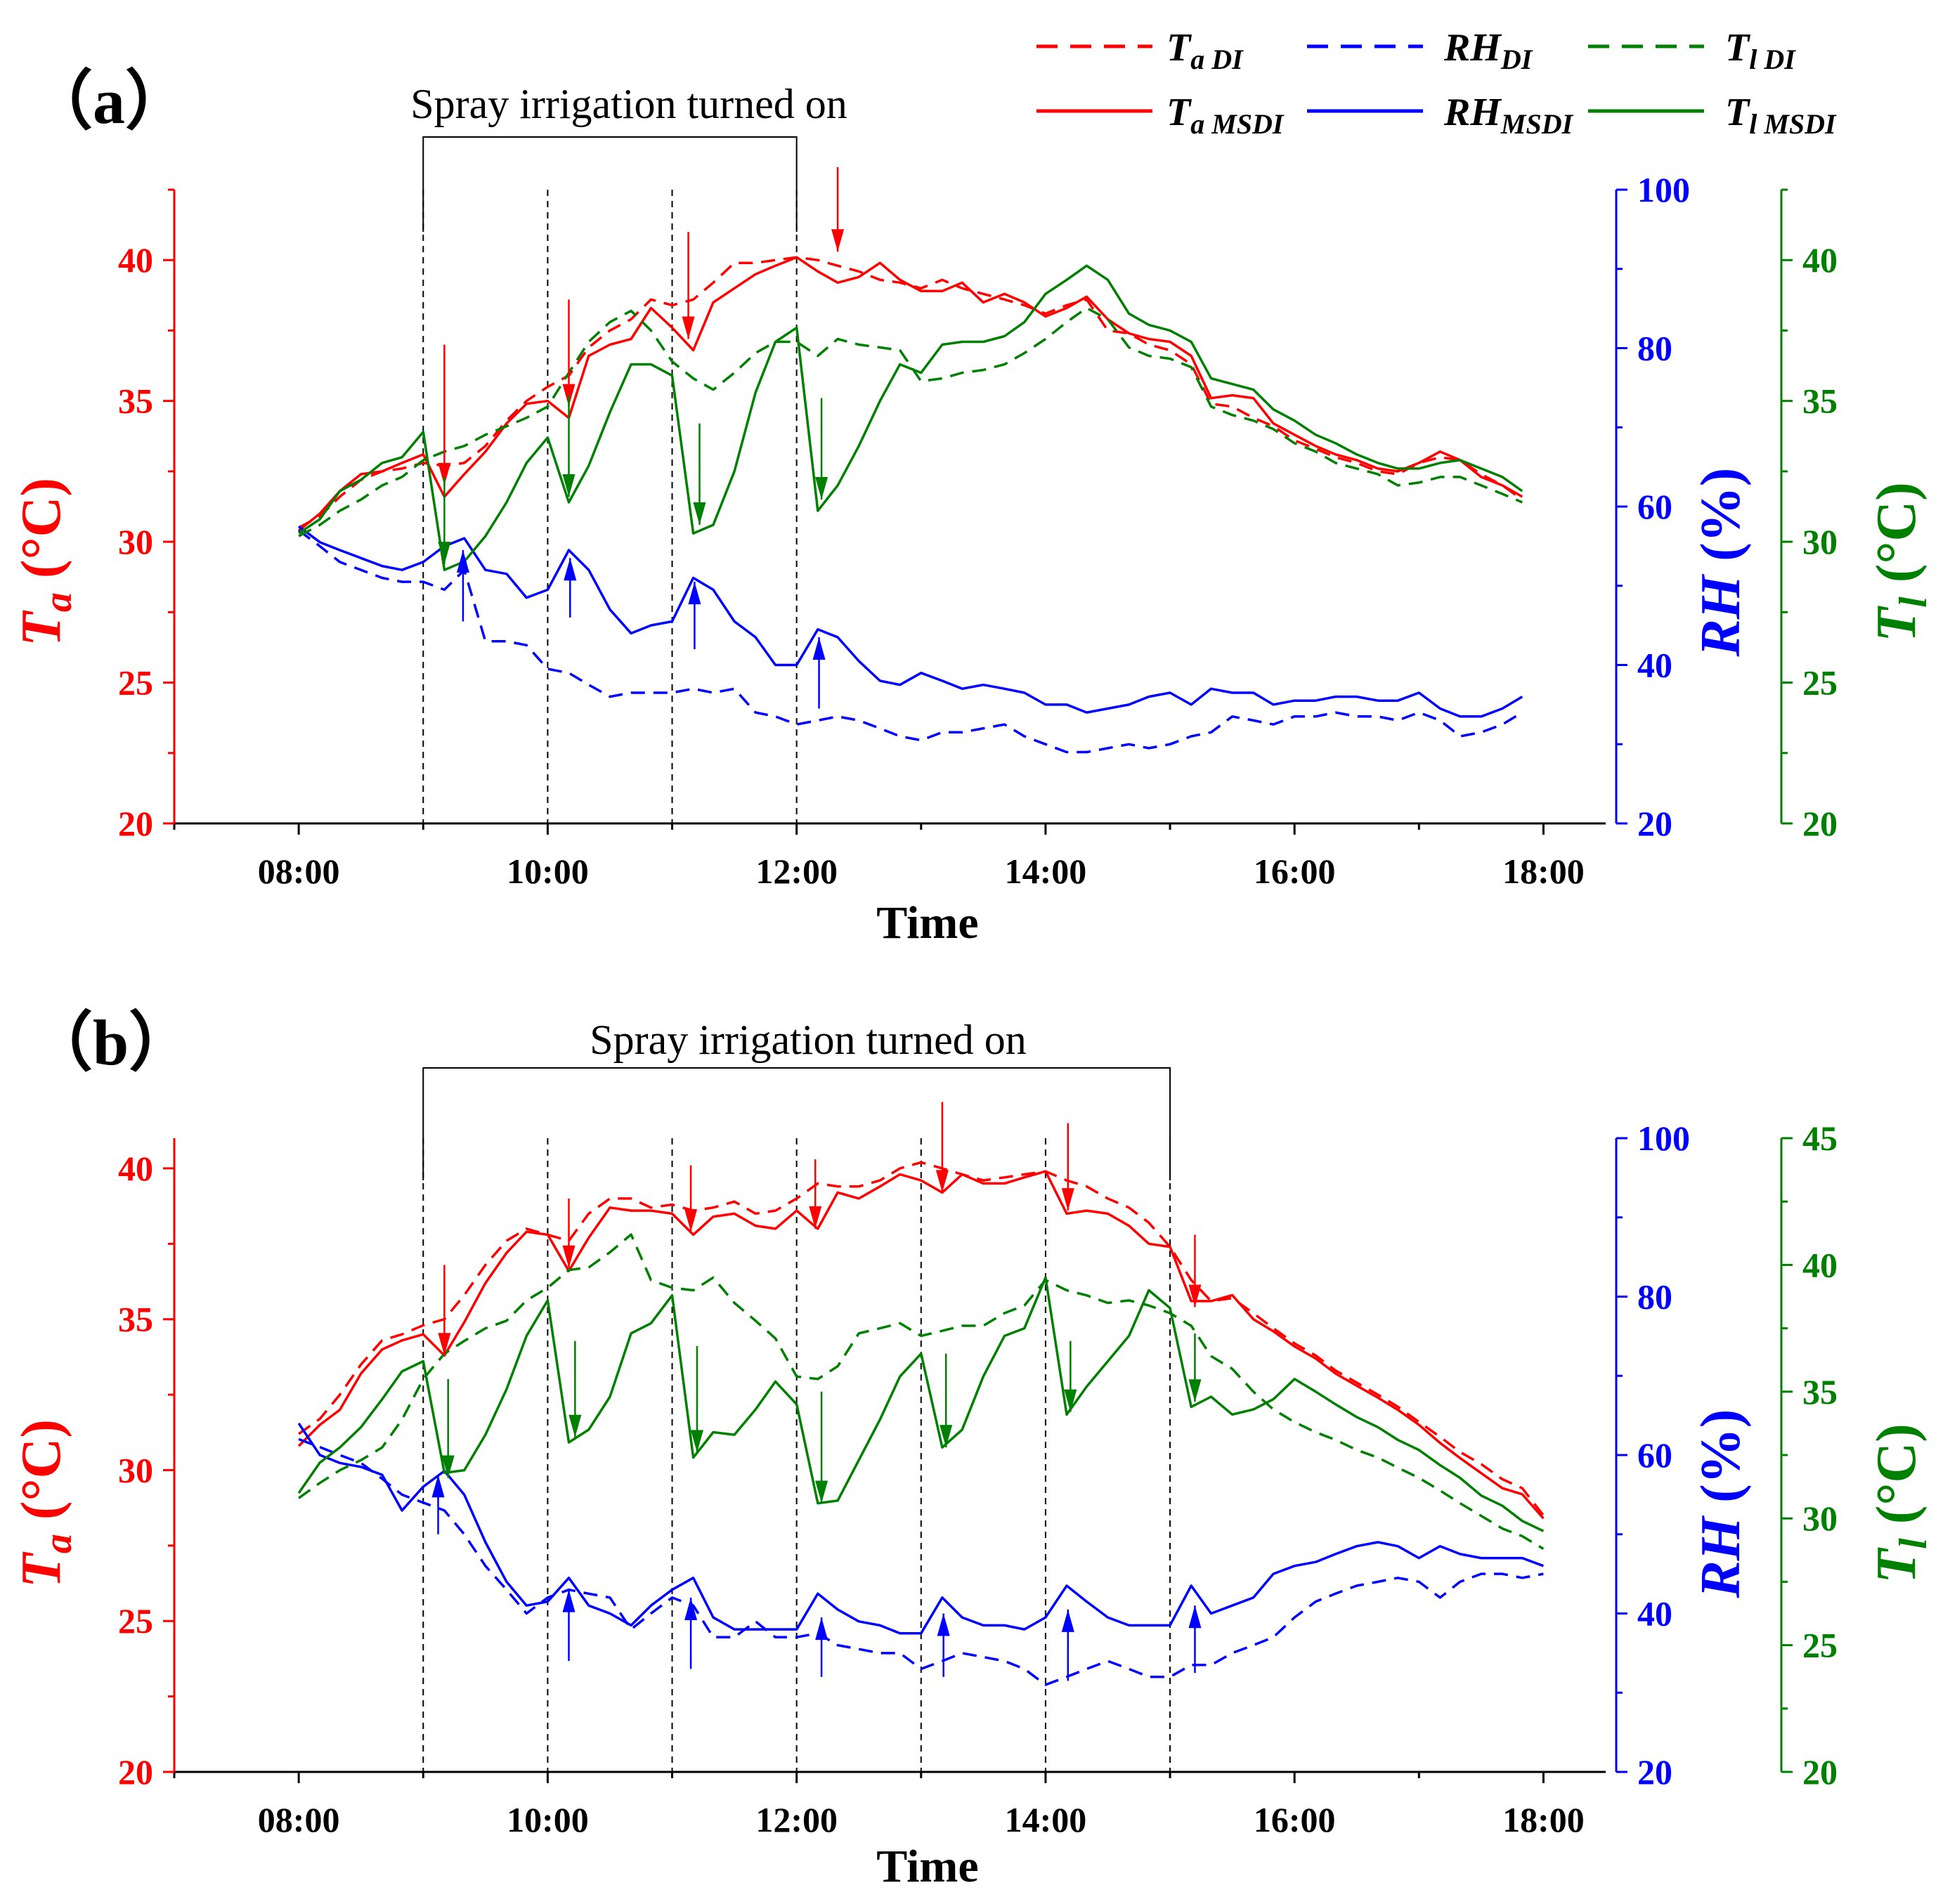  I want to click on series-t-l-msdi, so click(911, 417).